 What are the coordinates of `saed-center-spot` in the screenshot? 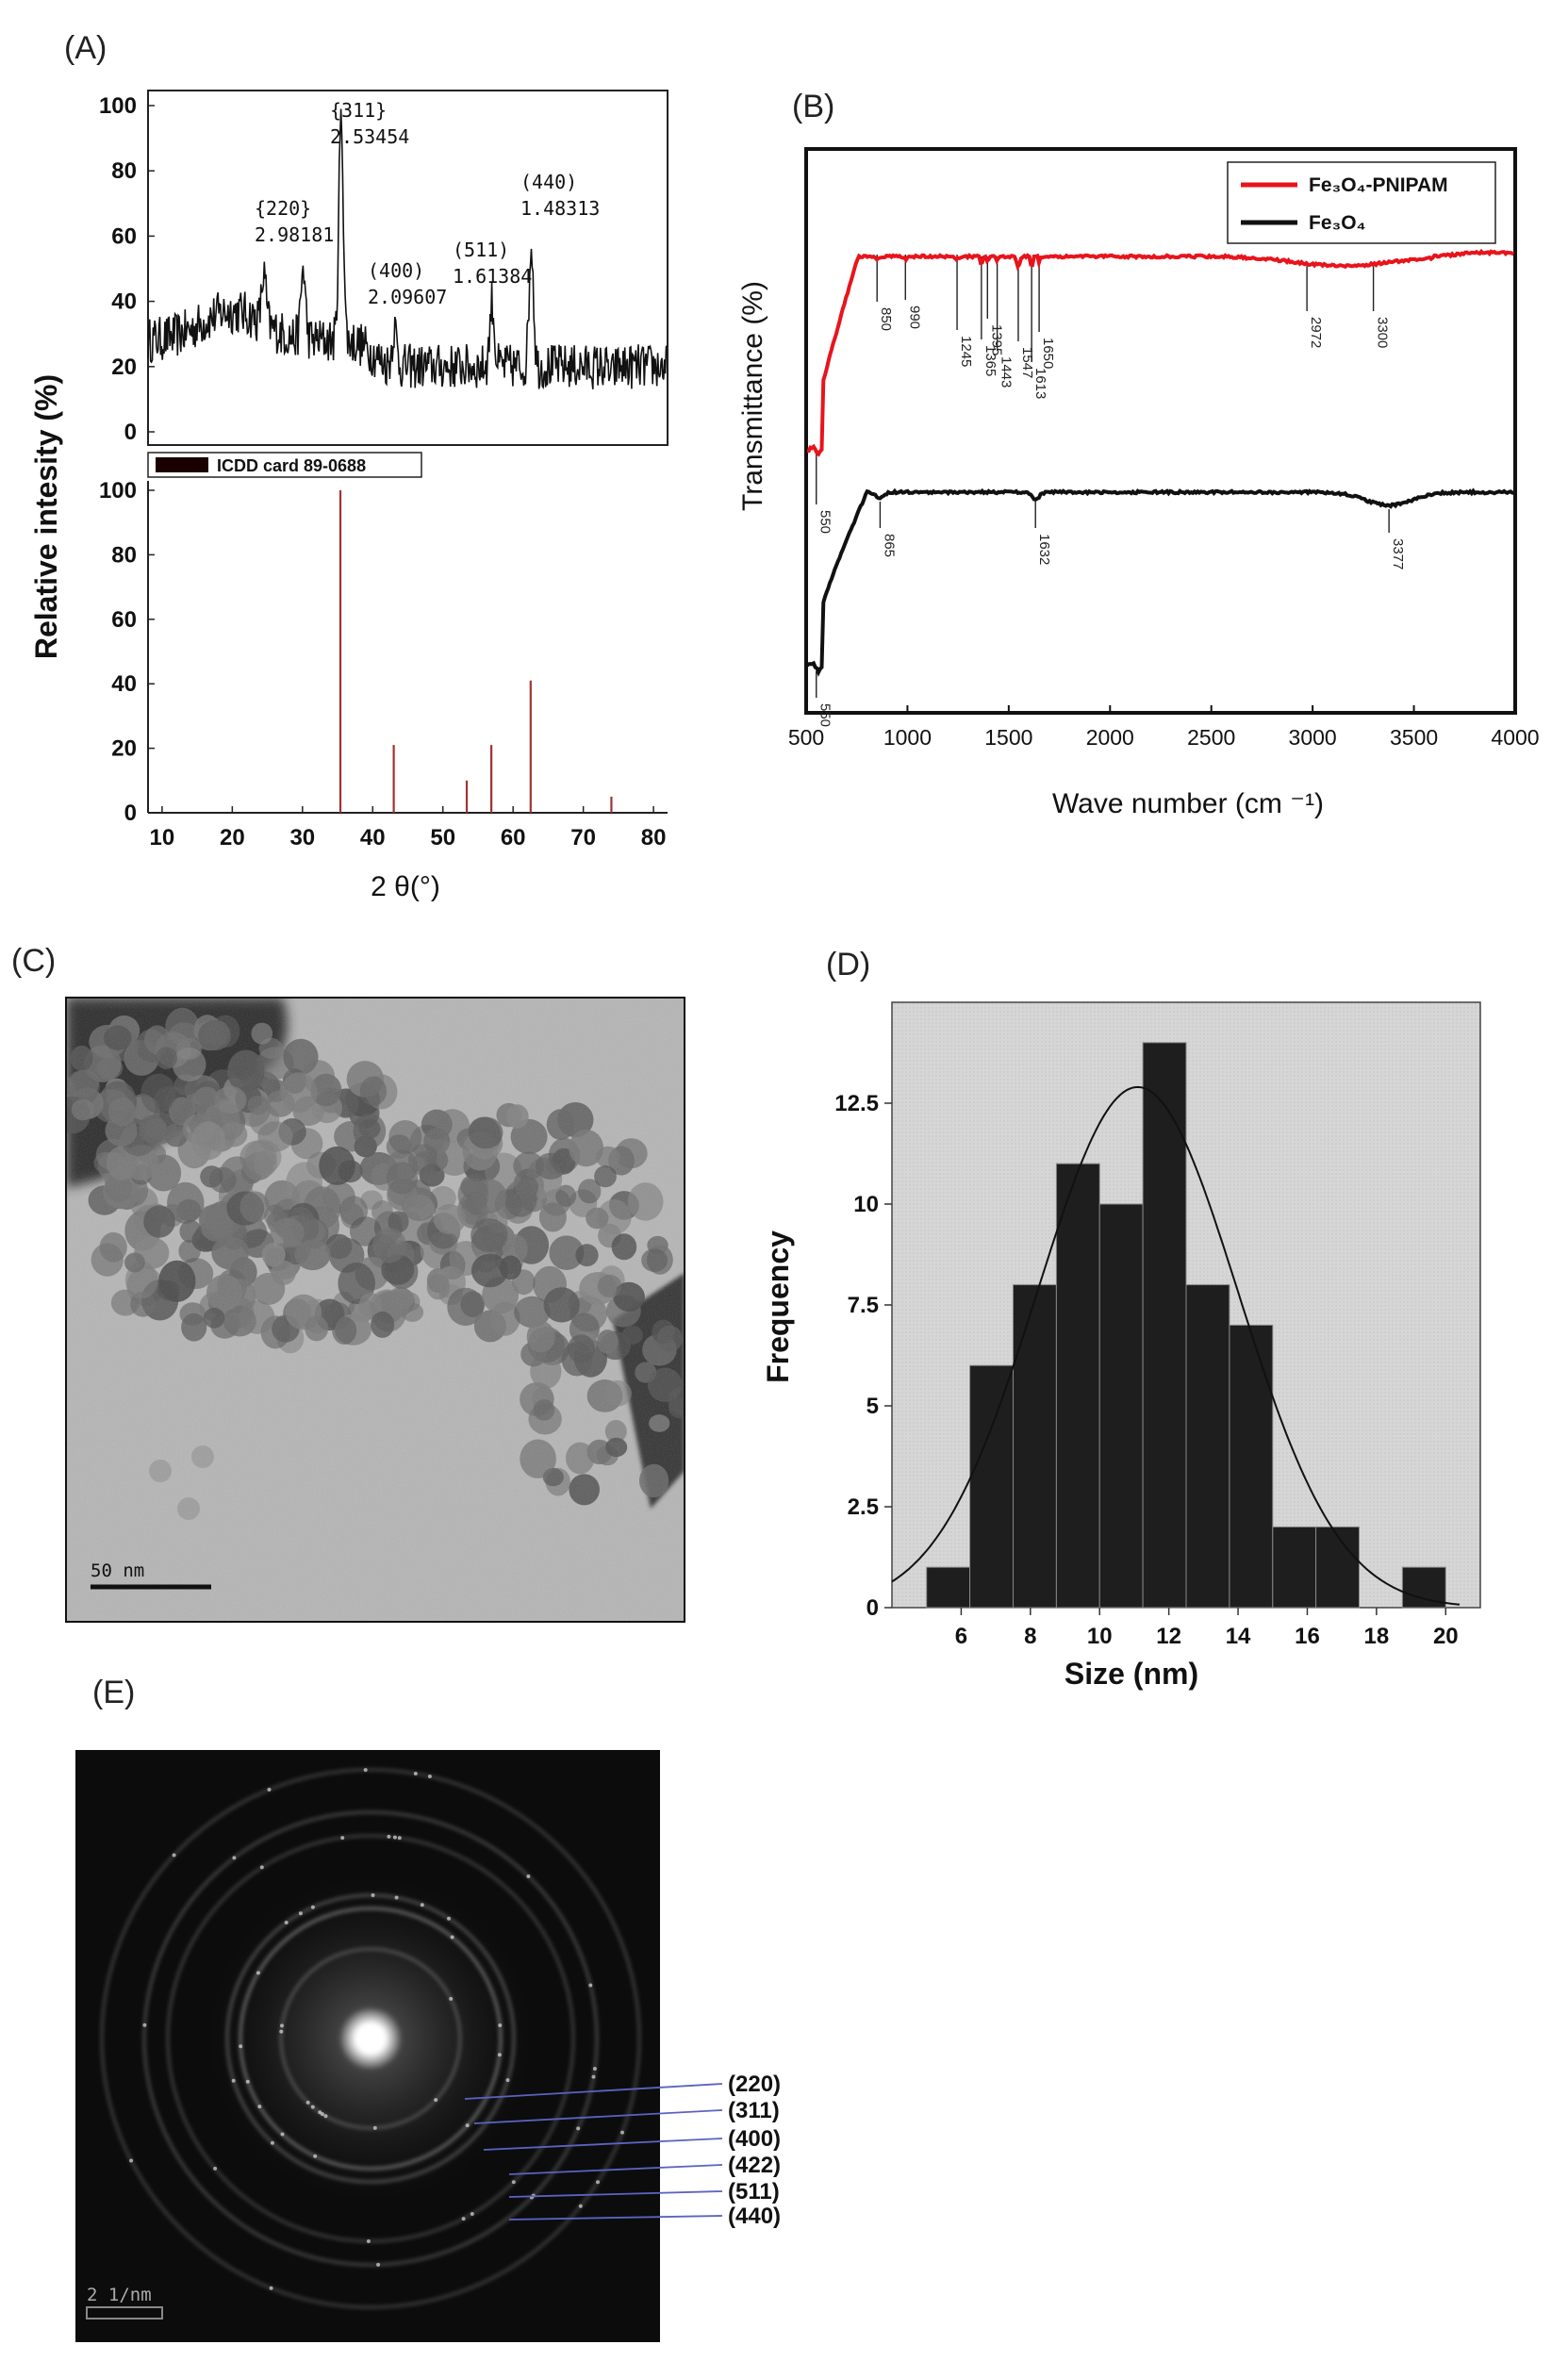 It's located at (370, 2039).